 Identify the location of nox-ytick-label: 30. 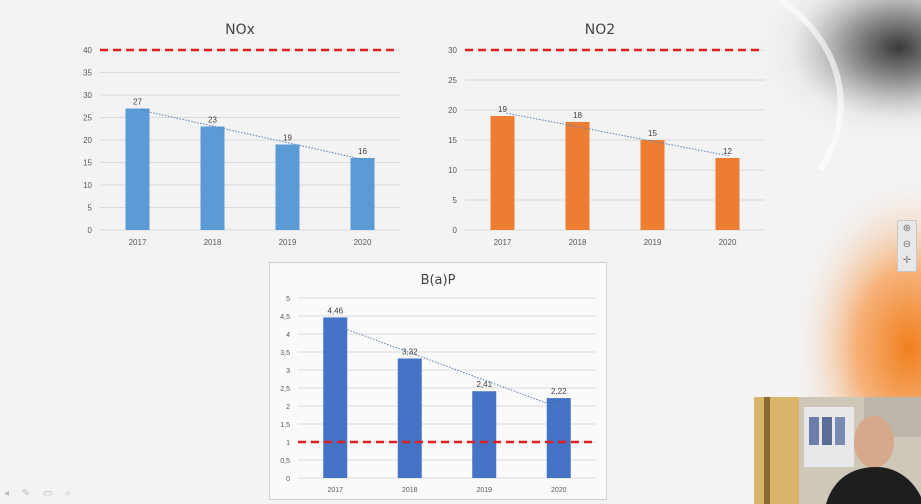
(87, 95).